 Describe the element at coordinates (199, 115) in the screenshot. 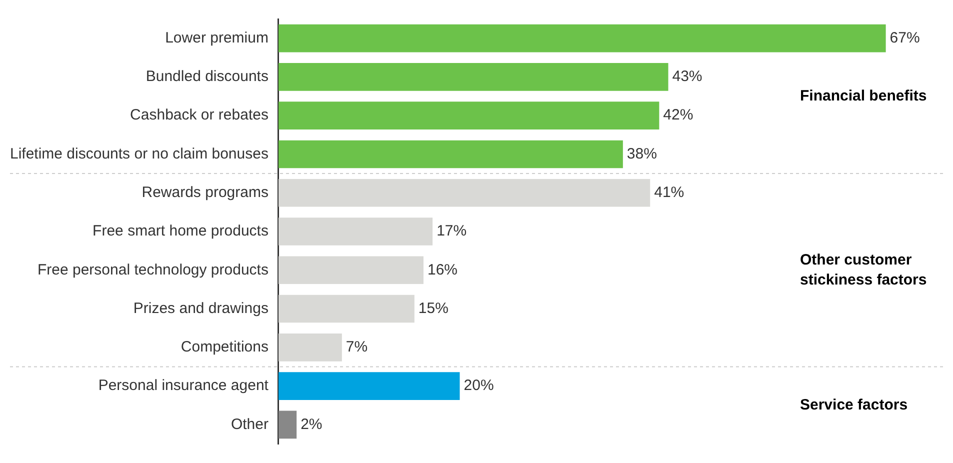

I see `y-tick-label: Cashback or rebates` at that location.